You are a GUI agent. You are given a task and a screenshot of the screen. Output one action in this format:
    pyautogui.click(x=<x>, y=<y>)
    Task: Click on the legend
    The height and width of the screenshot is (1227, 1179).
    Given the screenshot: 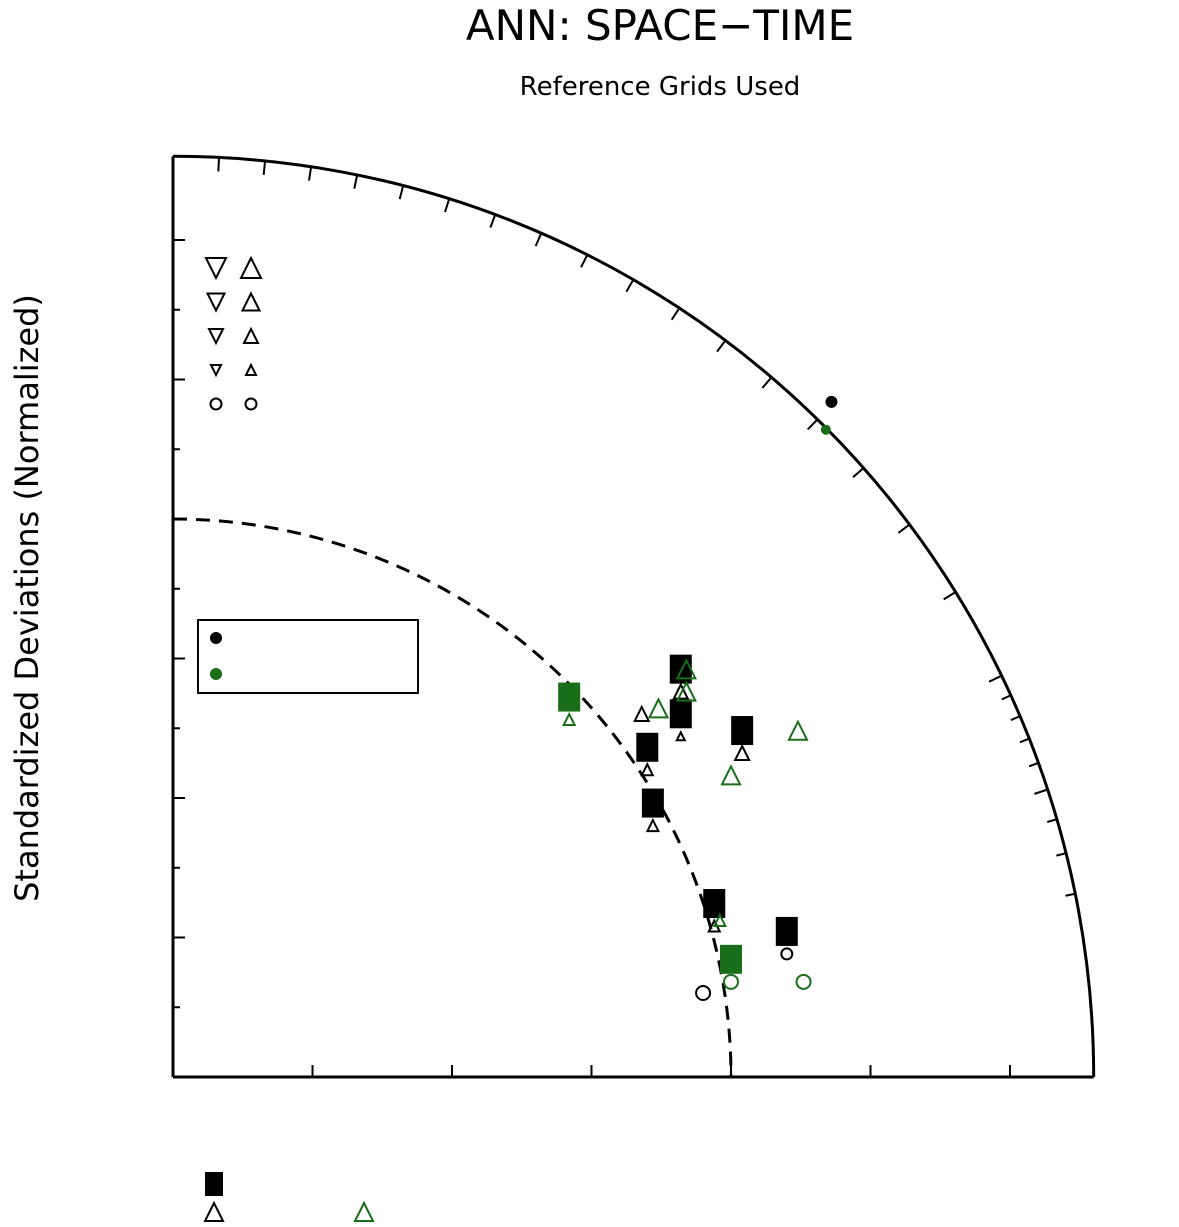 What is the action you would take?
    pyautogui.click(x=308, y=738)
    